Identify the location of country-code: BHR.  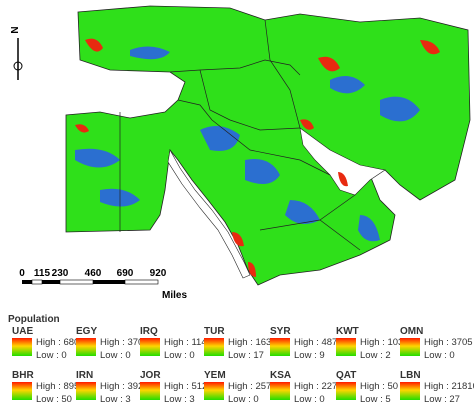
(23, 375).